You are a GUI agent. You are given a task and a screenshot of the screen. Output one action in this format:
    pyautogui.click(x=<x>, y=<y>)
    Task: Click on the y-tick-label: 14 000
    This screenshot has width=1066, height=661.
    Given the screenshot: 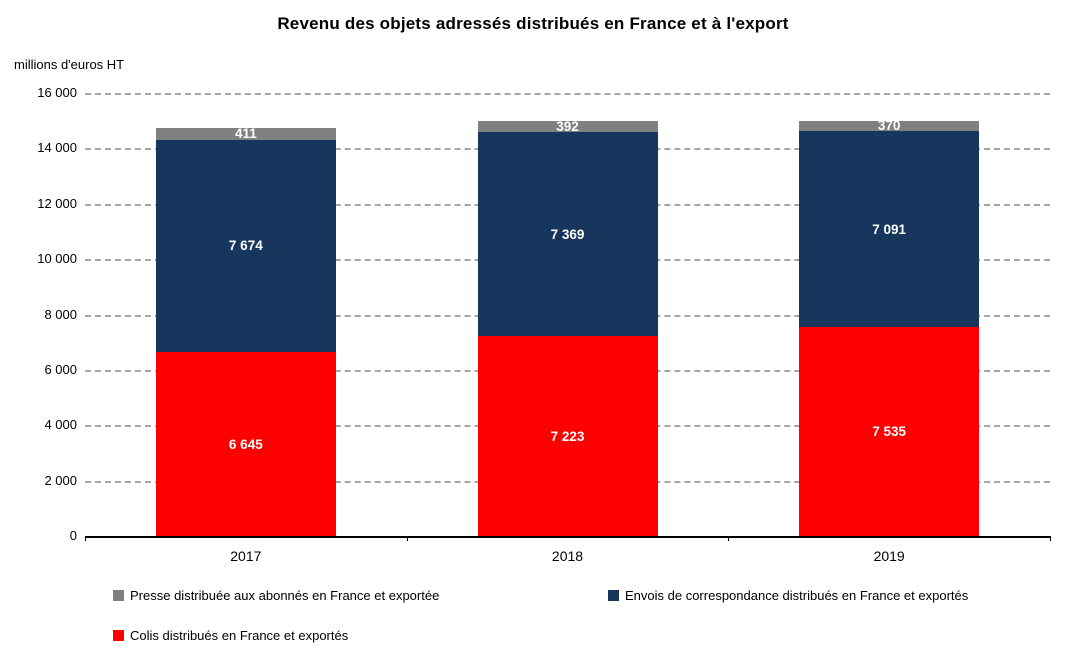 What is the action you would take?
    pyautogui.click(x=57, y=147)
    